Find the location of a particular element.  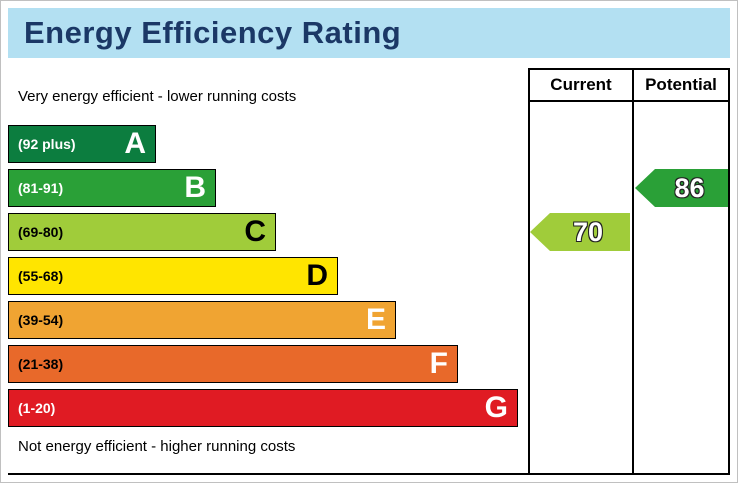

band-range-label: (1-20) is located at coordinates (37, 408).